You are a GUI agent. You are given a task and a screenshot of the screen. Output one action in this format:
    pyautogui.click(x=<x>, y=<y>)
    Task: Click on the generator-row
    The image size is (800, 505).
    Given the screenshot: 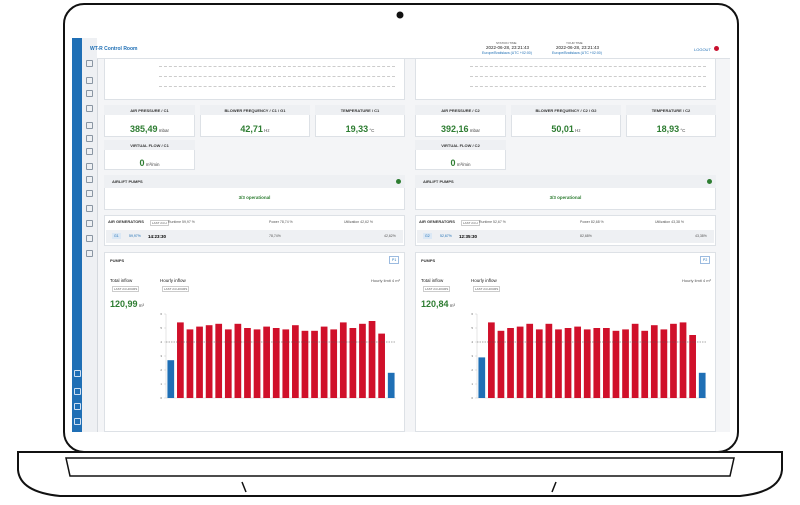 What is the action you would take?
    pyautogui.click(x=565, y=236)
    